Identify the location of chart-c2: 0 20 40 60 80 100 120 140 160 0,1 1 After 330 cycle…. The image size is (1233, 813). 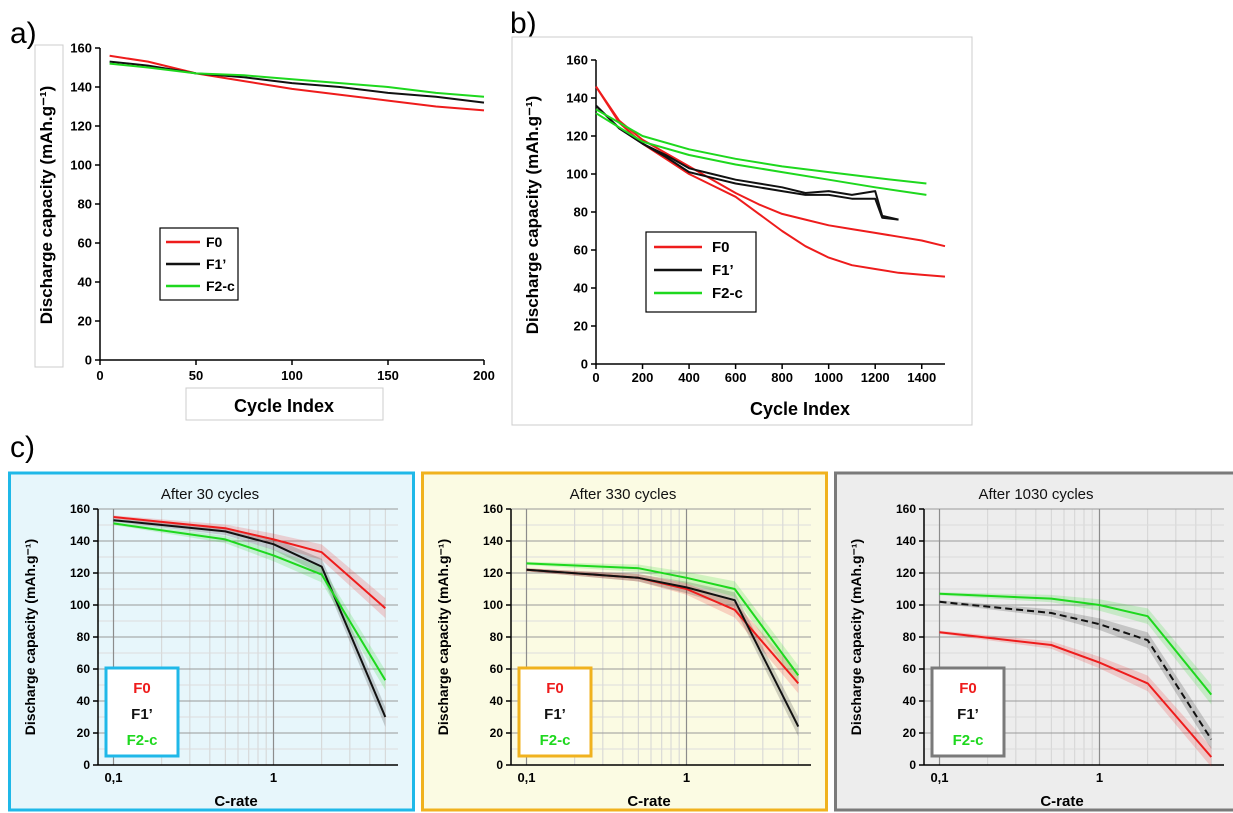
(624, 641).